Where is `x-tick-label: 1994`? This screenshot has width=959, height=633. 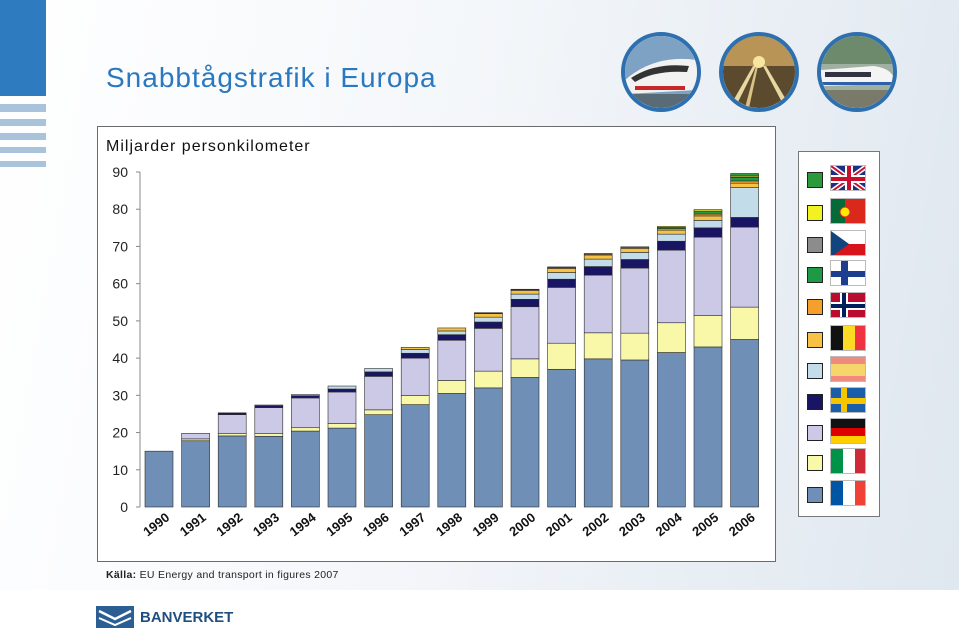
x-tick-label: 1994 is located at coordinates (303, 524).